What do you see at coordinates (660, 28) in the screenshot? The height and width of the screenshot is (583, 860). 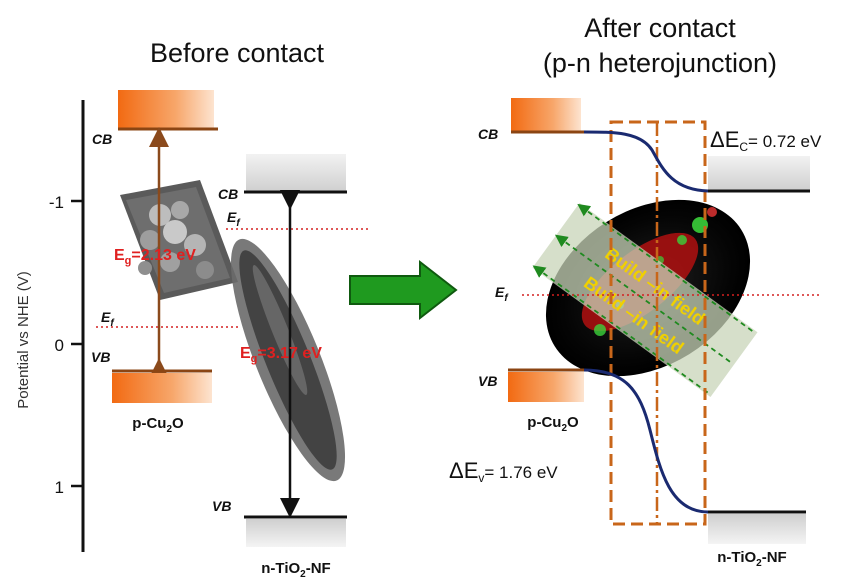 I see `after-title-line1: After contact` at bounding box center [660, 28].